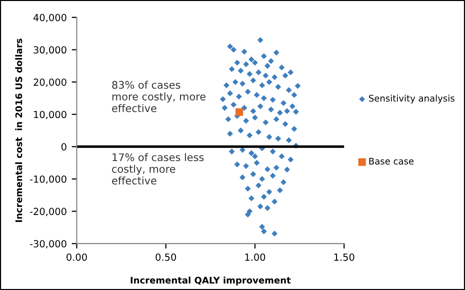 Image resolution: width=465 pixels, height=290 pixels. What do you see at coordinates (48, 212) in the screenshot?
I see `y-tick-label: -20,000` at bounding box center [48, 212].